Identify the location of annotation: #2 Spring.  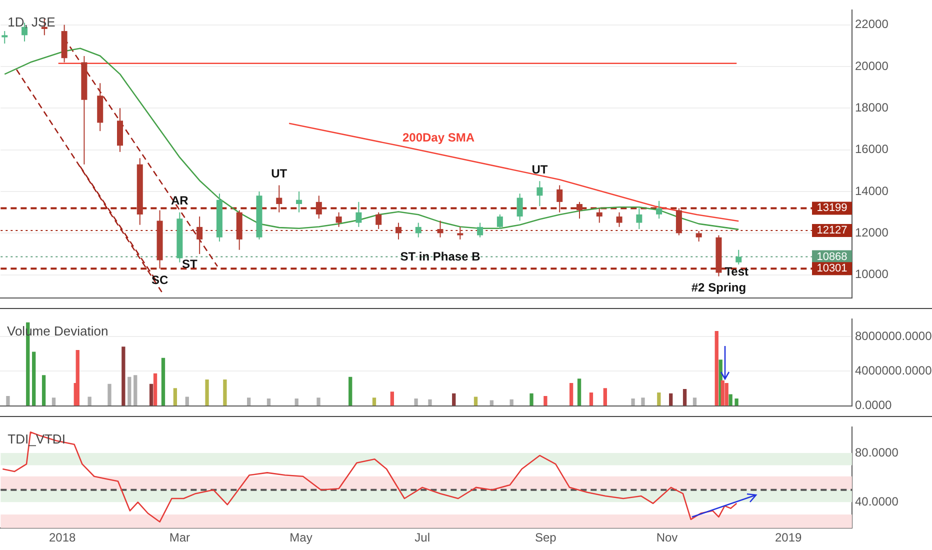
(718, 287).